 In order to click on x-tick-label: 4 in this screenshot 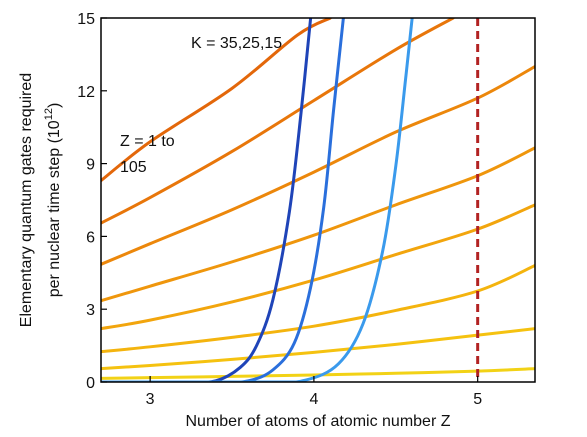, I will do `click(313, 399)`.